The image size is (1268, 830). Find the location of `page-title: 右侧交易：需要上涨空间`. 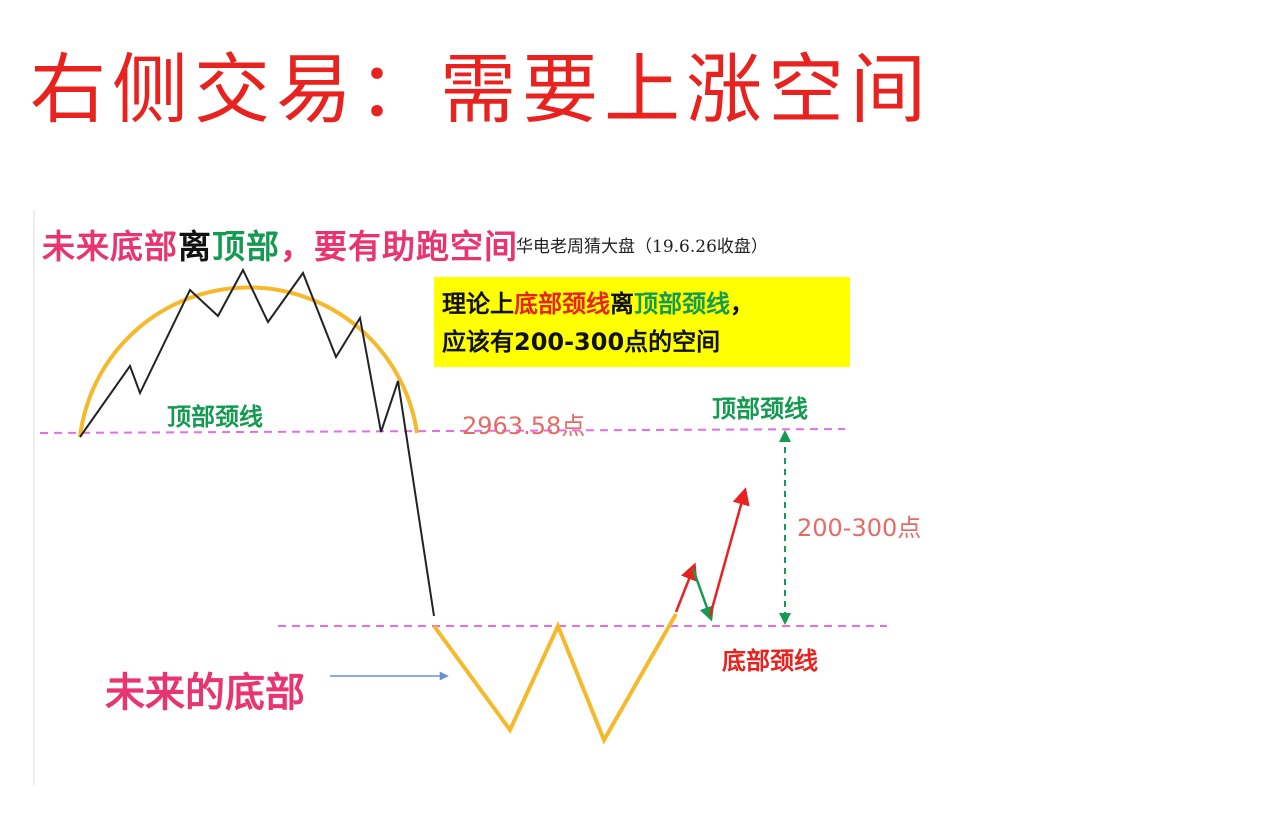

page-title: 右侧交易：需要上涨空间 is located at coordinates (481, 89).